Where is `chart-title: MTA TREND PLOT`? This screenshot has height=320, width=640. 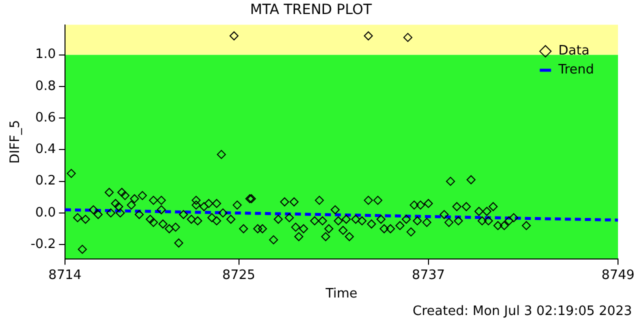
chart-title: MTA TREND PLOT is located at coordinates (311, 10).